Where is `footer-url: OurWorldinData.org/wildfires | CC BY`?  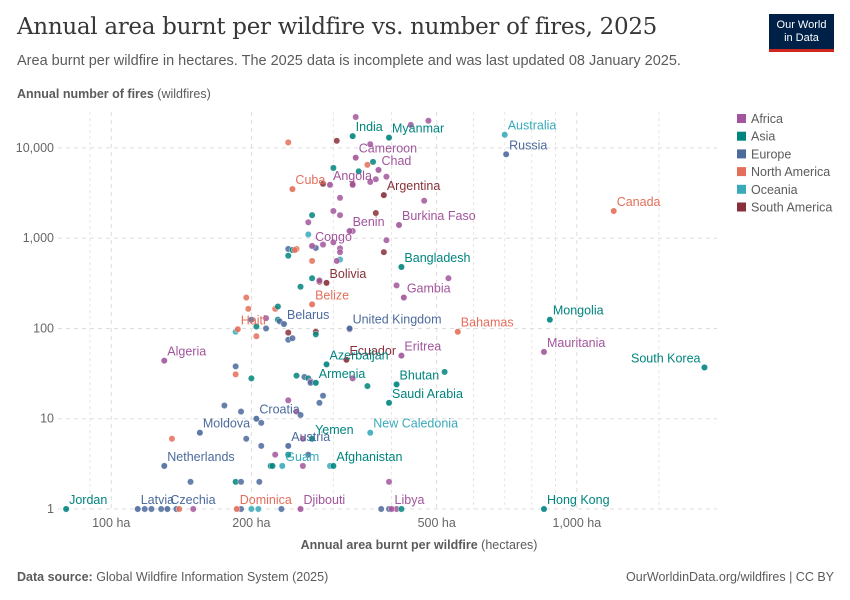
footer-url: OurWorldinData.org/wildfires | CC BY is located at coordinates (730, 577).